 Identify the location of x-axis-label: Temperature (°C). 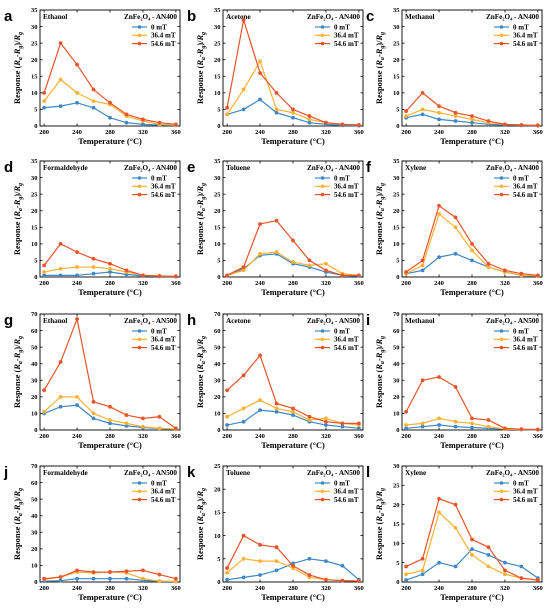
(293, 141).